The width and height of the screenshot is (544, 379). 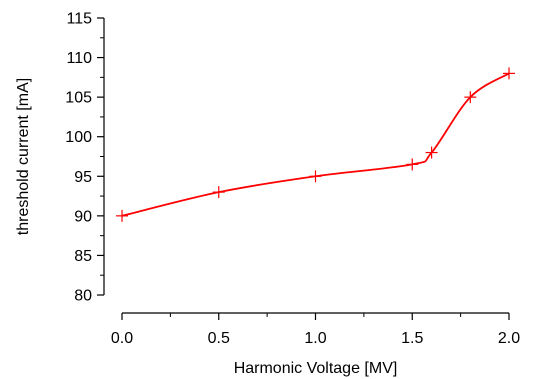 I want to click on y-tick-label: 110, so click(x=79, y=58).